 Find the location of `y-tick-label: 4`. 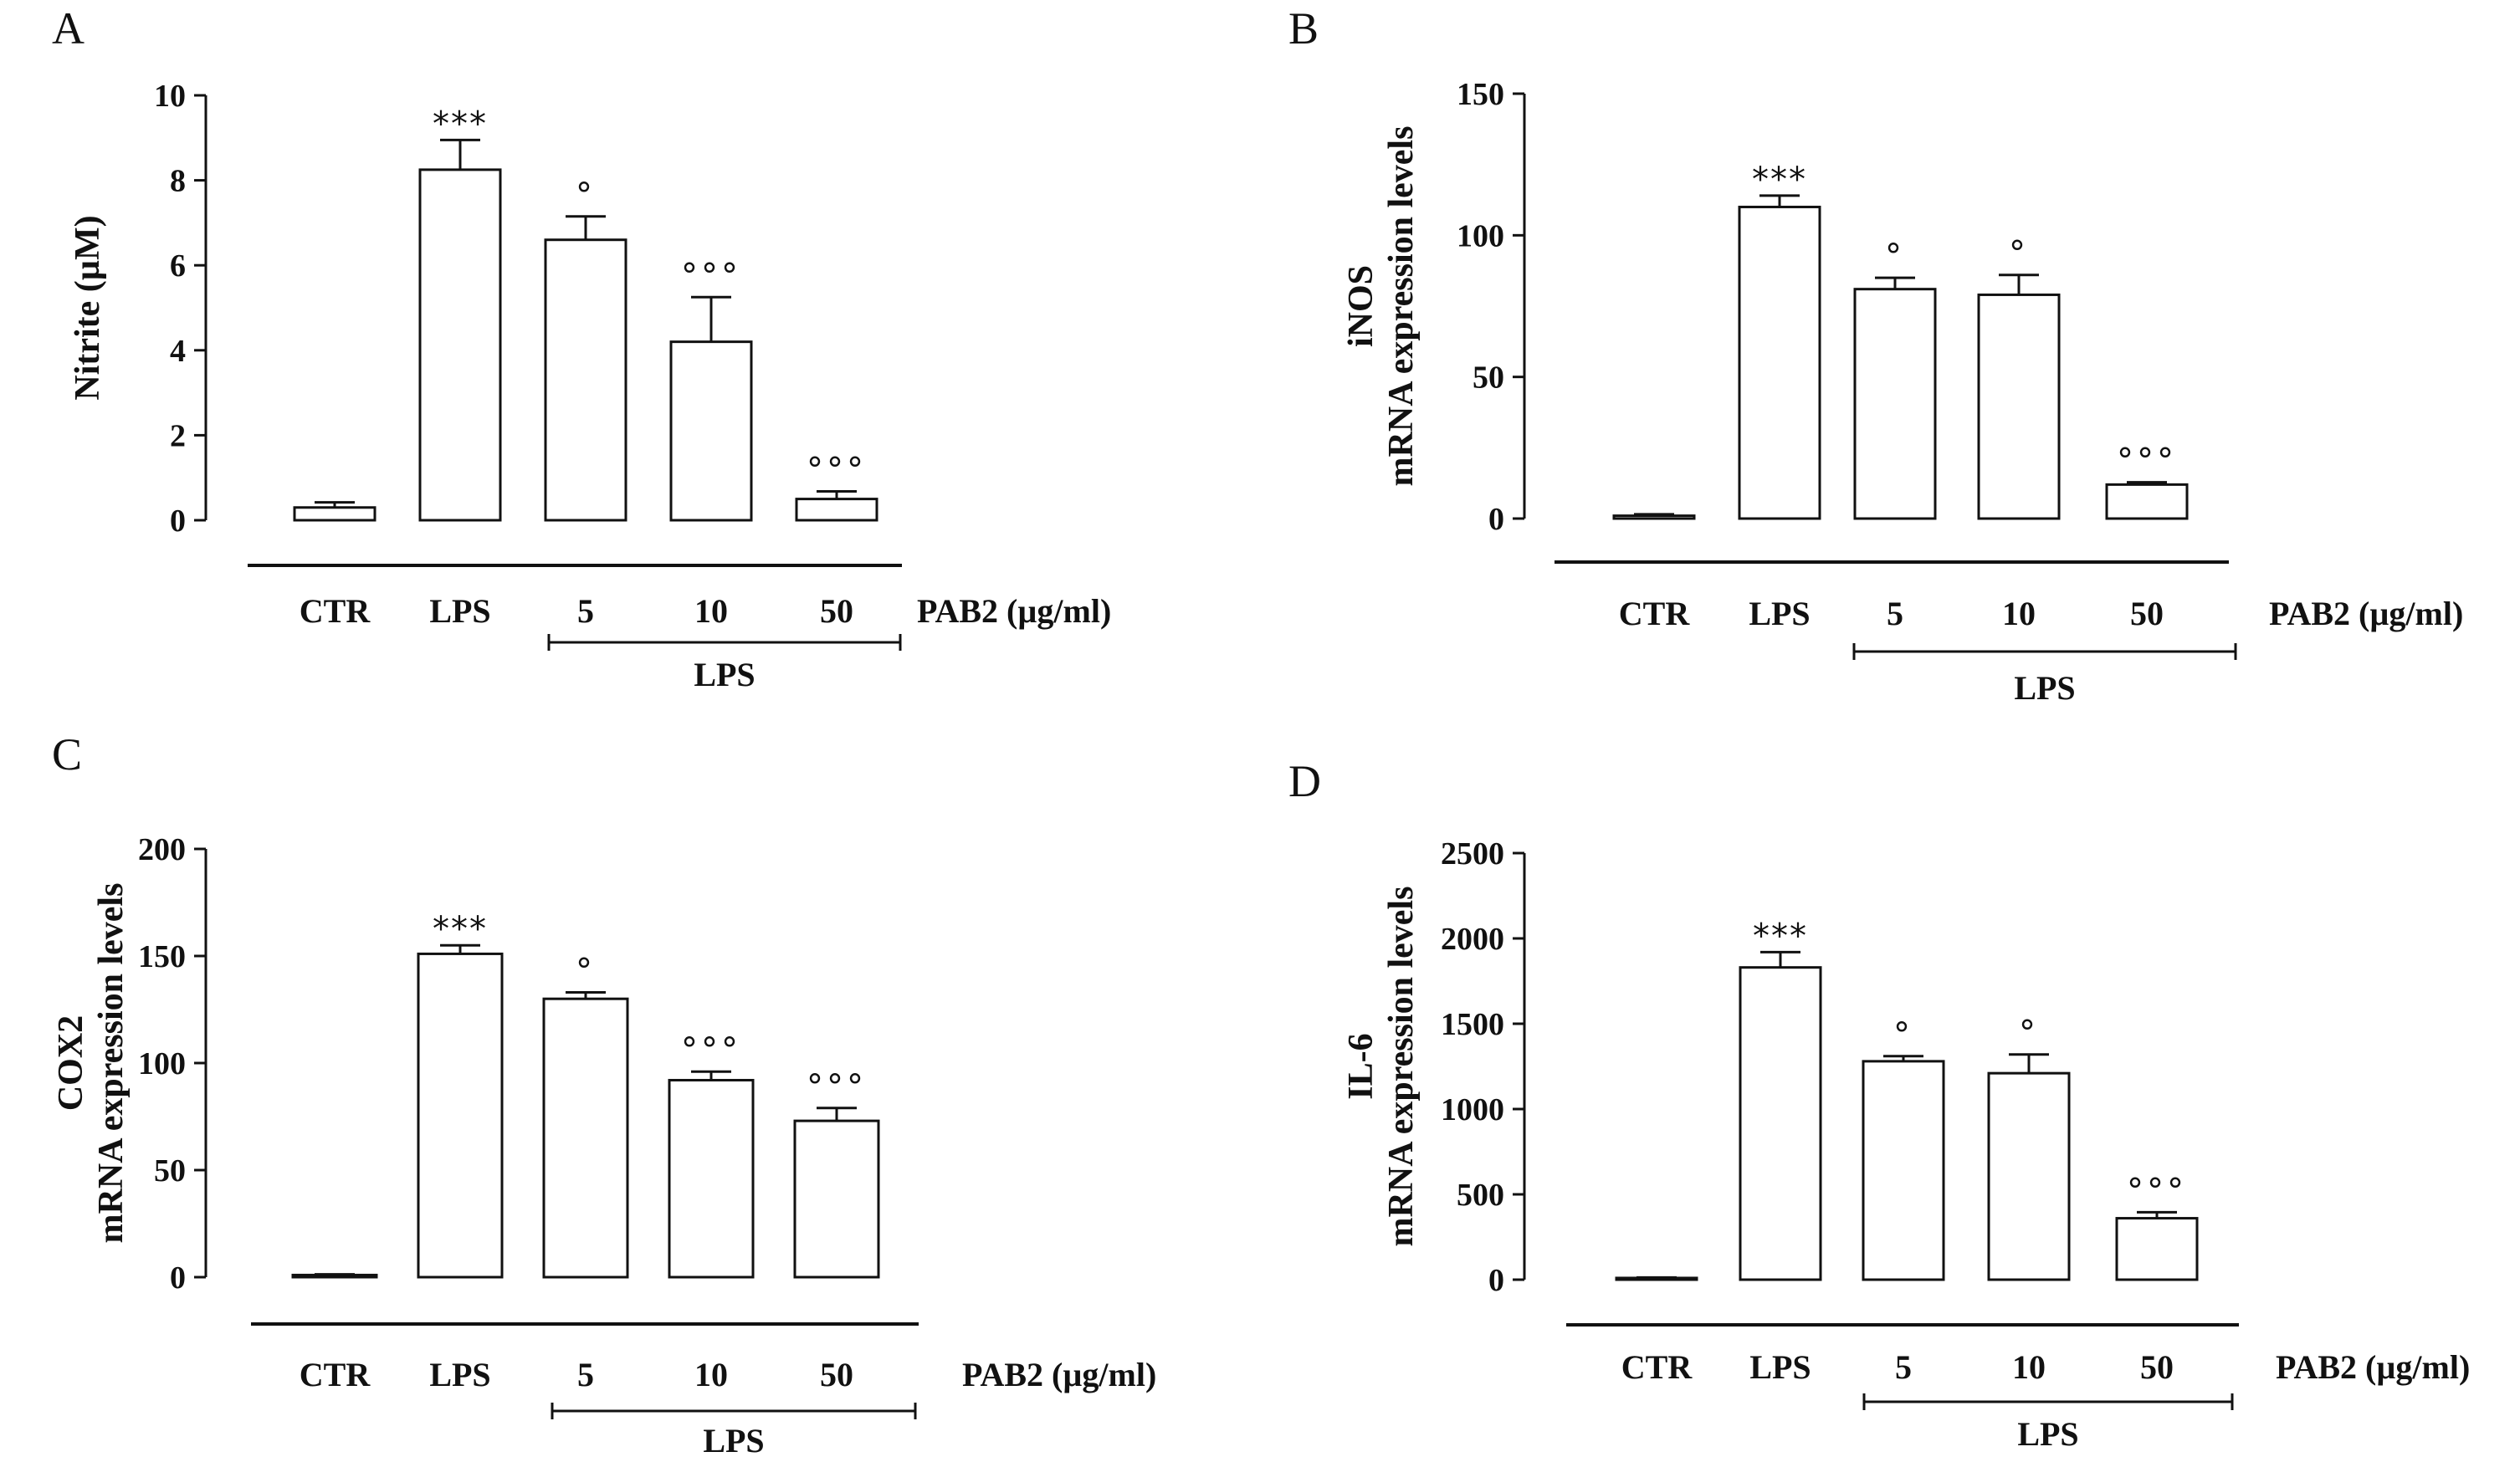

y-tick-label: 4 is located at coordinates (178, 351).